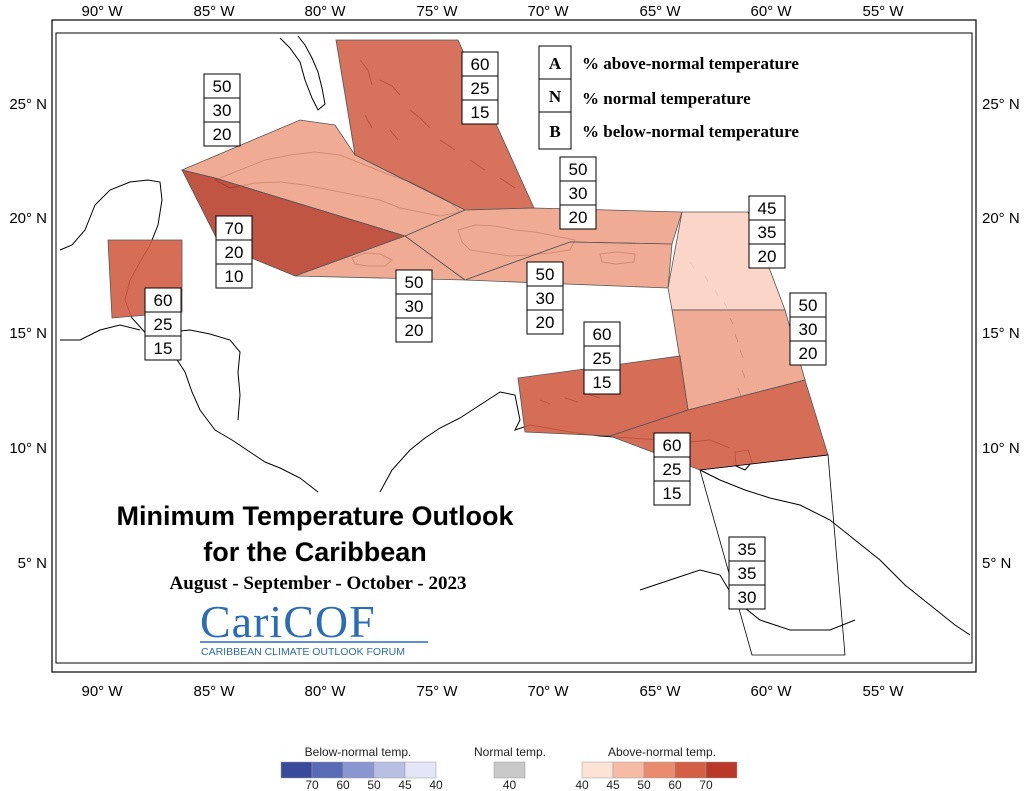 The height and width of the screenshot is (791, 1030). I want to click on forecast-period: August - September - October - 2023, so click(318, 583).